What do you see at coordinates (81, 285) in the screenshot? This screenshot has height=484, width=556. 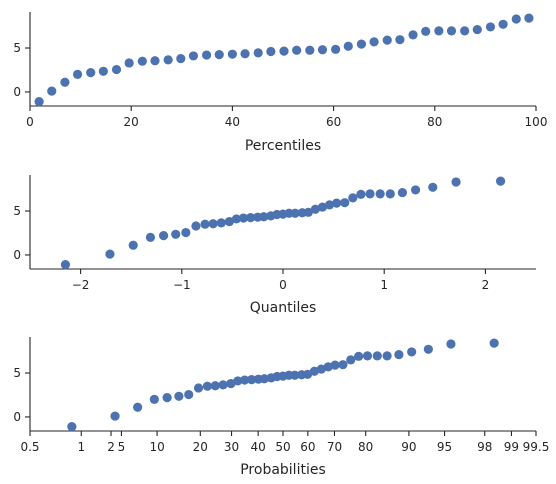 I see `quantiles-x-tick-label: −2` at bounding box center [81, 285].